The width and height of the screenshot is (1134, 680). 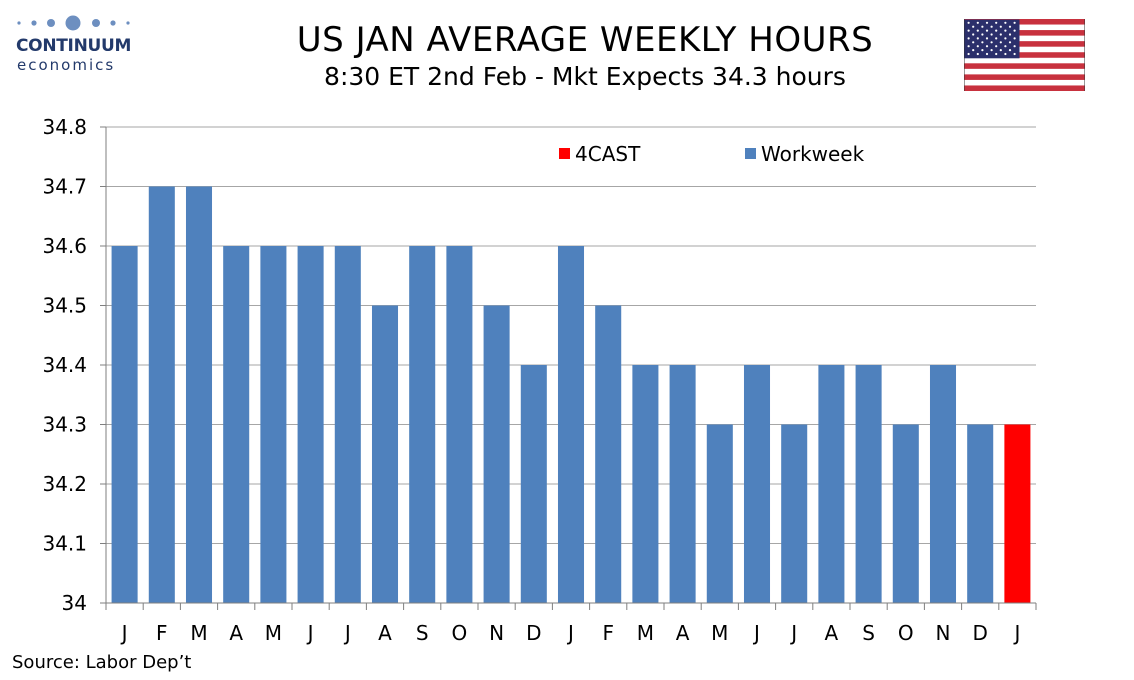 What do you see at coordinates (66, 65) in the screenshot?
I see `logo-subtitle: economics` at bounding box center [66, 65].